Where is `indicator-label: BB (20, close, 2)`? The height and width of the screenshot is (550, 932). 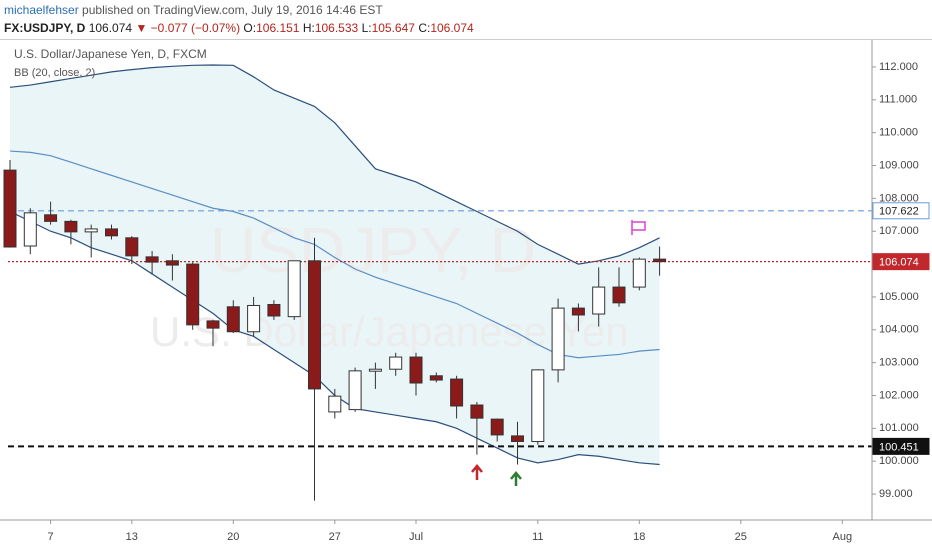
indicator-label: BB (20, close, 2) is located at coordinates (54, 73).